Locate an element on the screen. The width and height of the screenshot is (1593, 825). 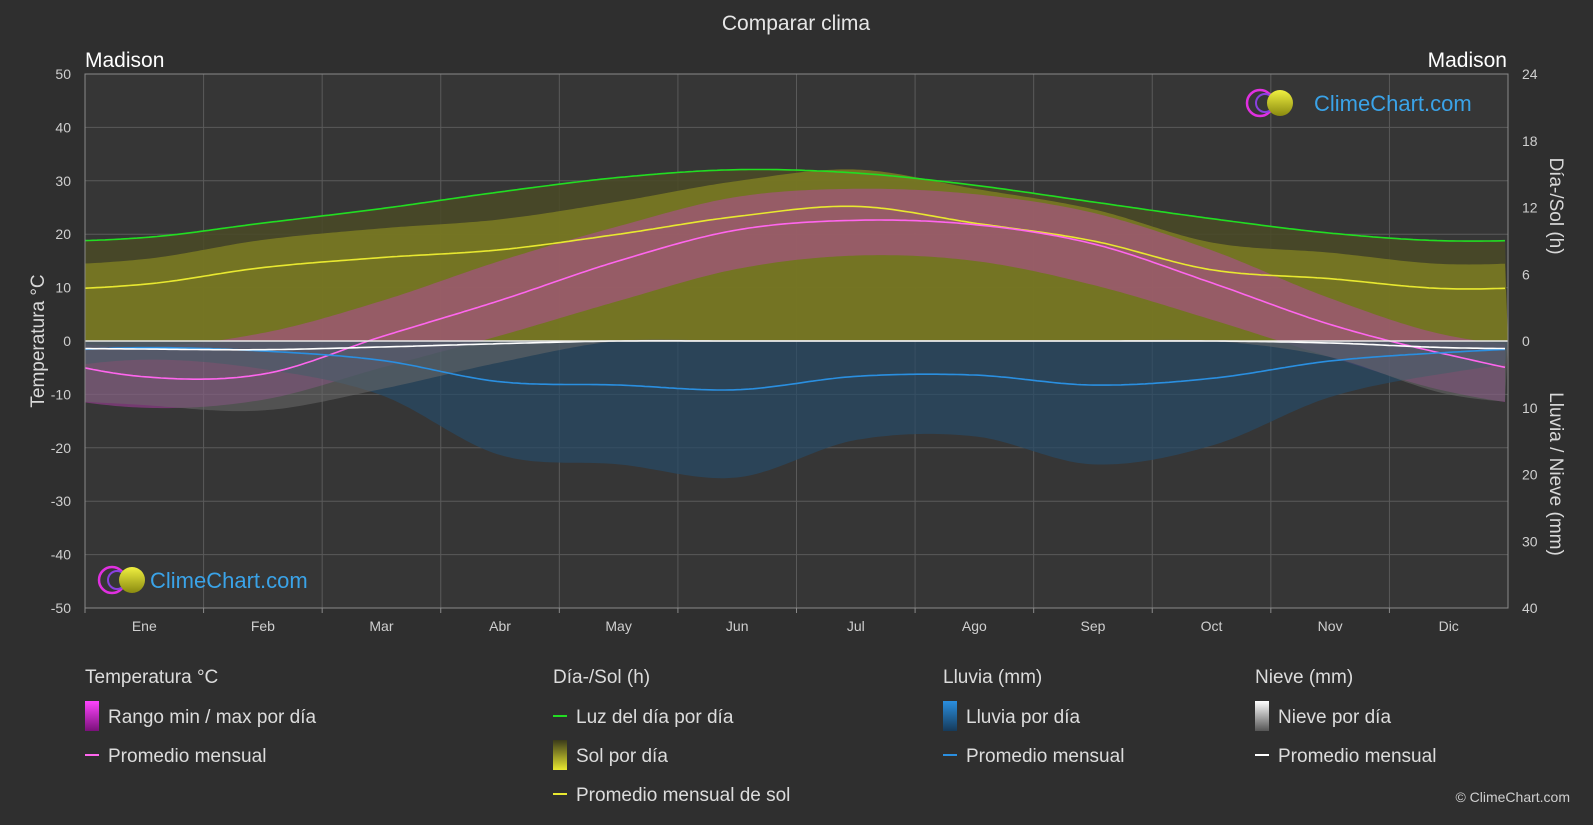
brand-logo-top: ClimeChart.com is located at coordinates (1358, 103).